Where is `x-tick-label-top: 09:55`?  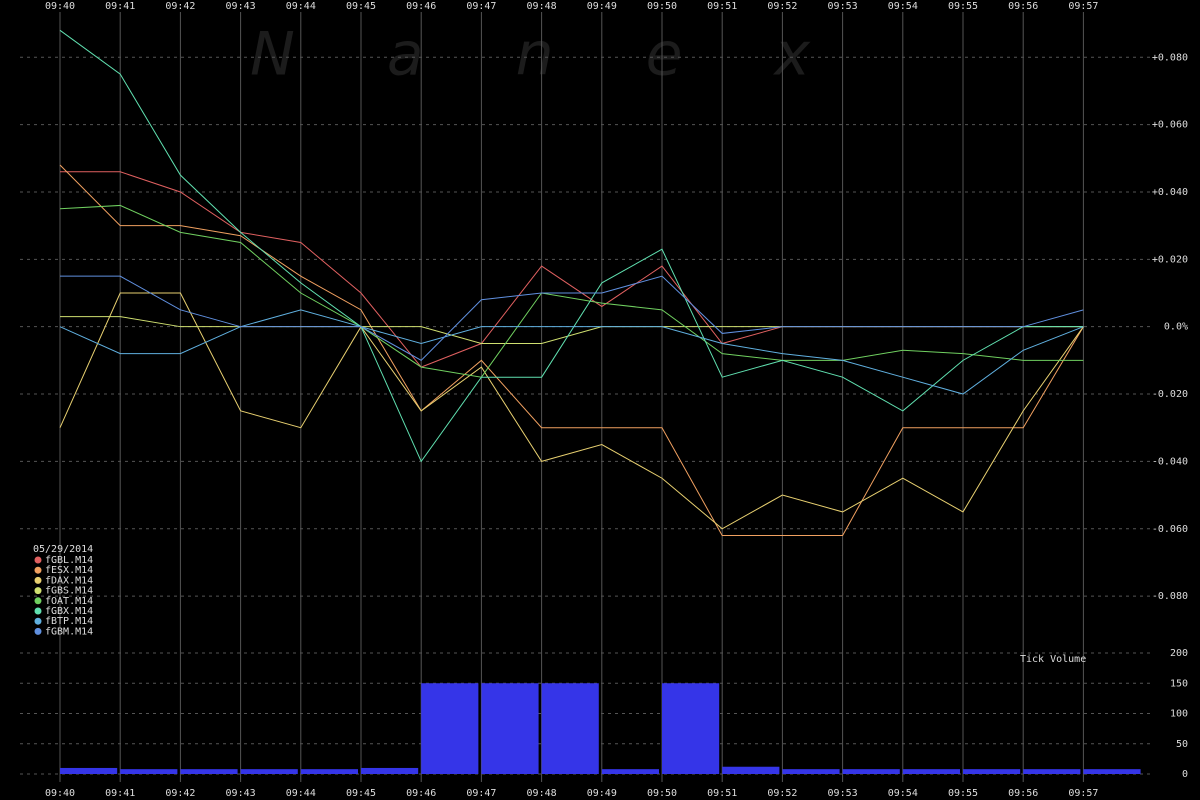
x-tick-label-top: 09:55 is located at coordinates (963, 6).